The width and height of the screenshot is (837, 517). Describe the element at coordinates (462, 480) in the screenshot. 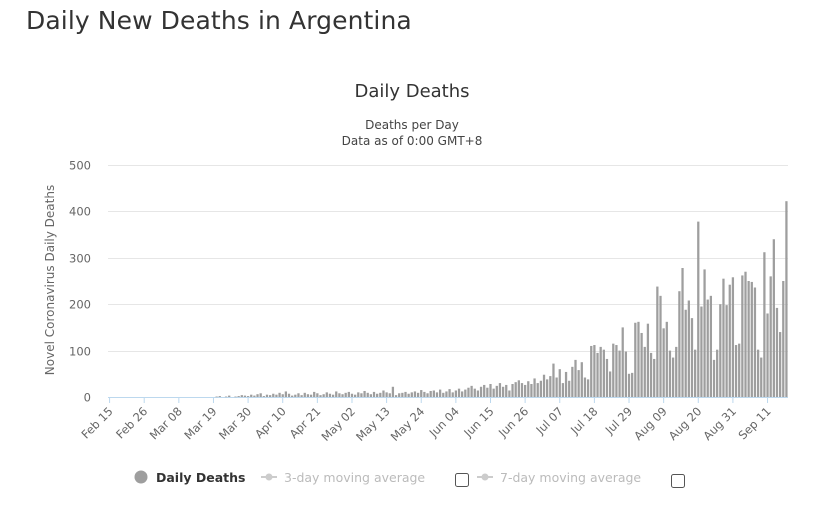

I see `checkbox-3-day-average` at that location.